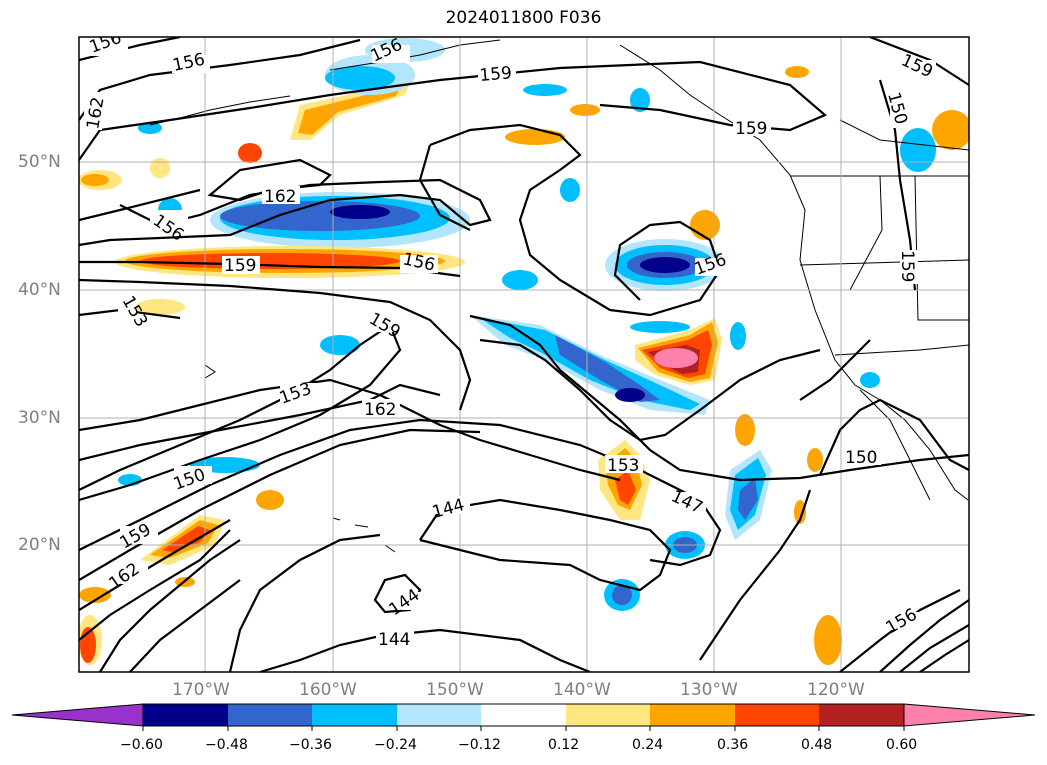  What do you see at coordinates (201, 690) in the screenshot?
I see `lon-label-170w: 170°W` at bounding box center [201, 690].